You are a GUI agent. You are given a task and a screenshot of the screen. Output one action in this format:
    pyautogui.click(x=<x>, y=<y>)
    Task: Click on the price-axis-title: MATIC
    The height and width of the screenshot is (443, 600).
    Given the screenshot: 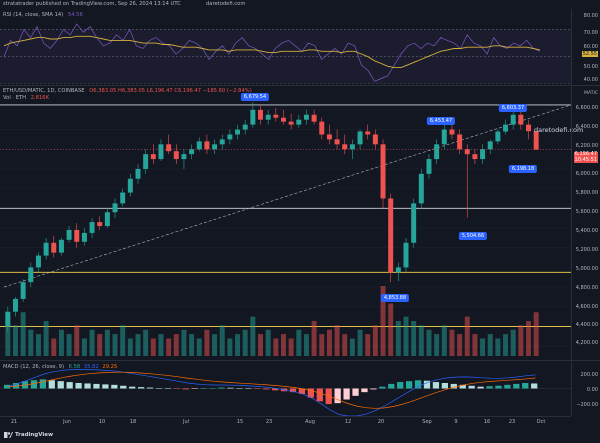 What is the action you would take?
    pyautogui.click(x=591, y=93)
    